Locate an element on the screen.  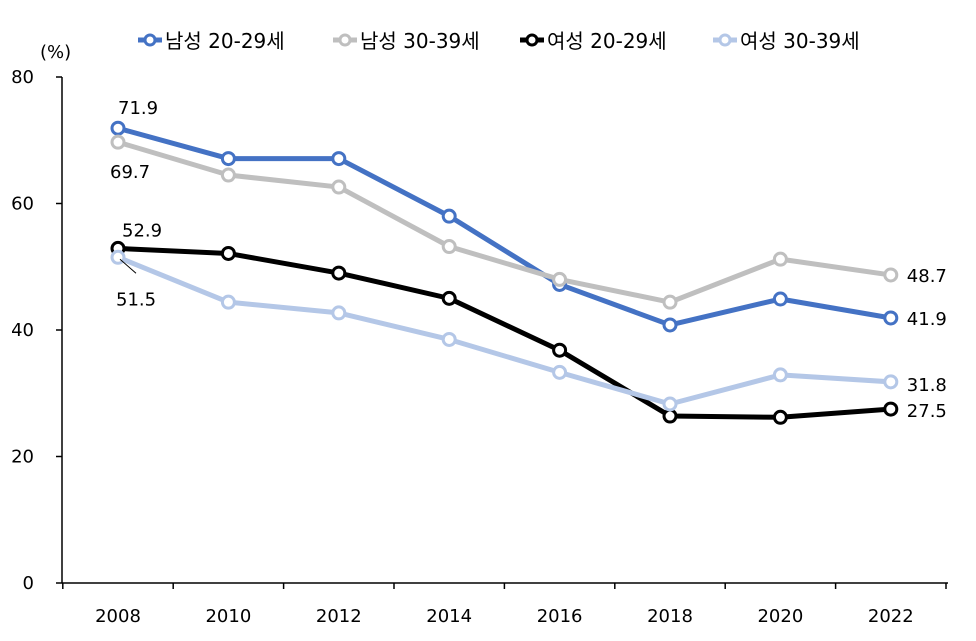
legend-label: 여성 30-39세 is located at coordinates (800, 41).